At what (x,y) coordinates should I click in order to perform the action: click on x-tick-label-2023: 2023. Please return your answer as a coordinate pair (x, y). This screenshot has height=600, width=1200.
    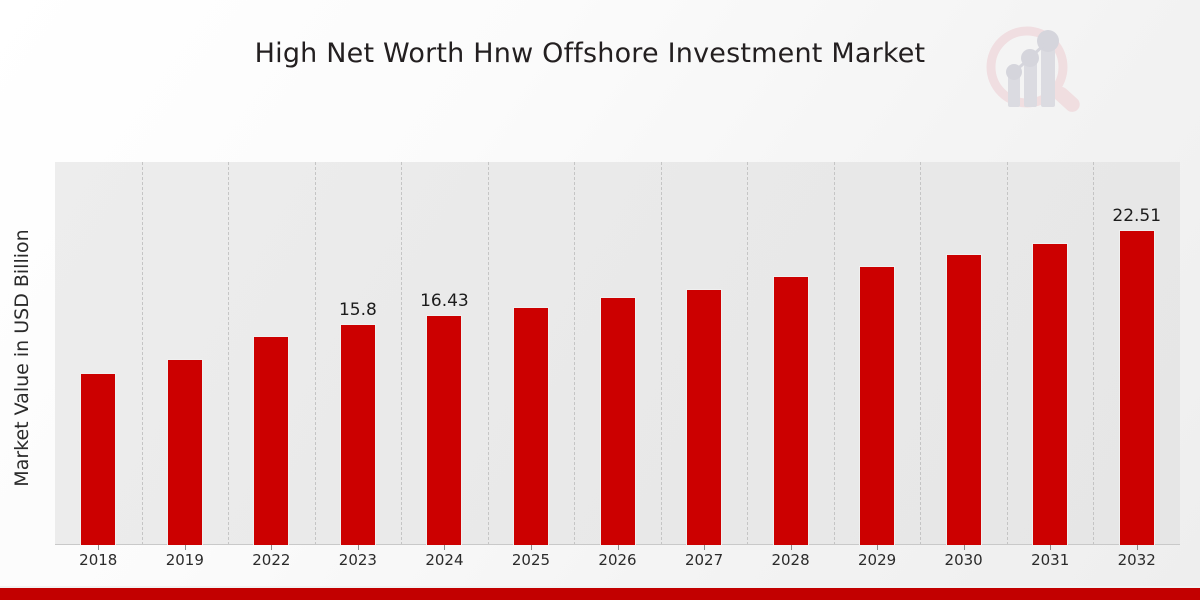
    Looking at the image, I should click on (357, 560).